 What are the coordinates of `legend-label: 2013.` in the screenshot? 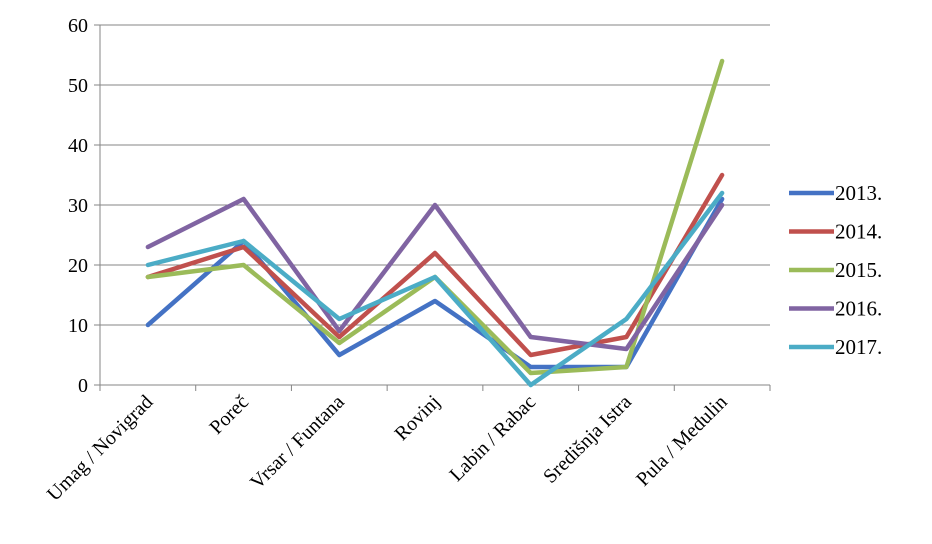 It's located at (858, 193).